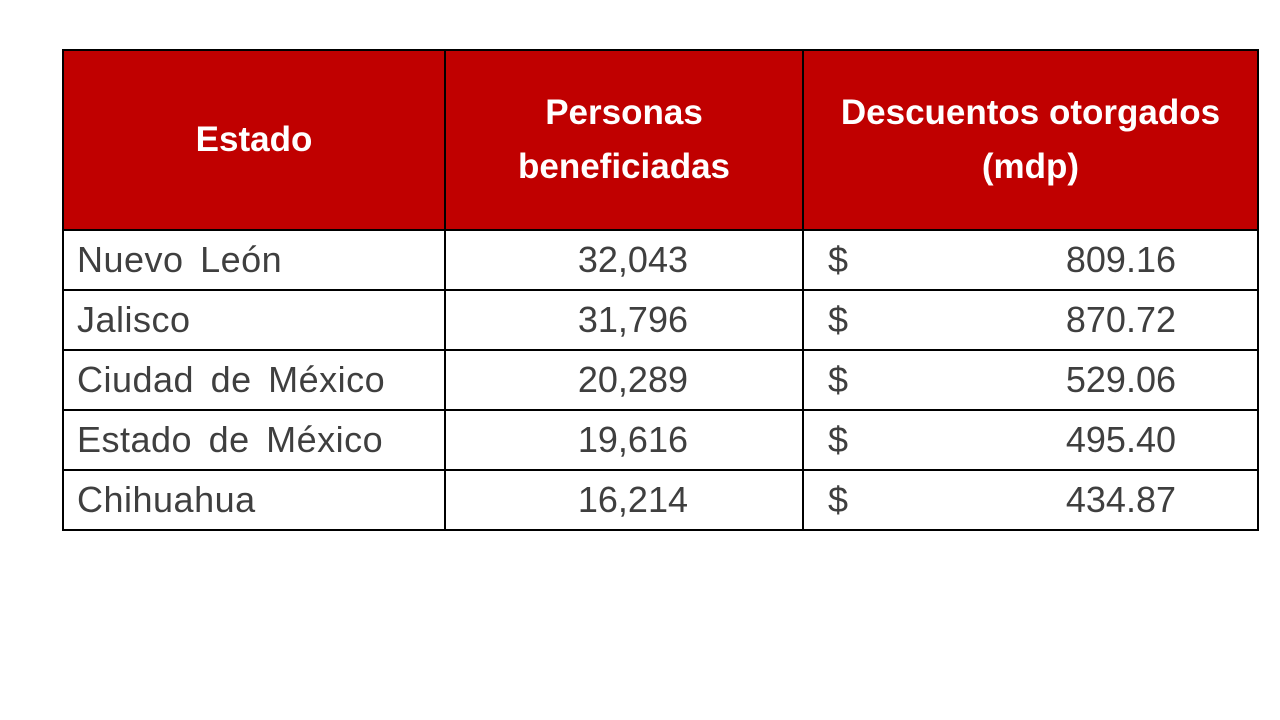 Image resolution: width=1280 pixels, height=720 pixels. Describe the element at coordinates (624, 380) in the screenshot. I see `cell-personas: 20,289` at that location.